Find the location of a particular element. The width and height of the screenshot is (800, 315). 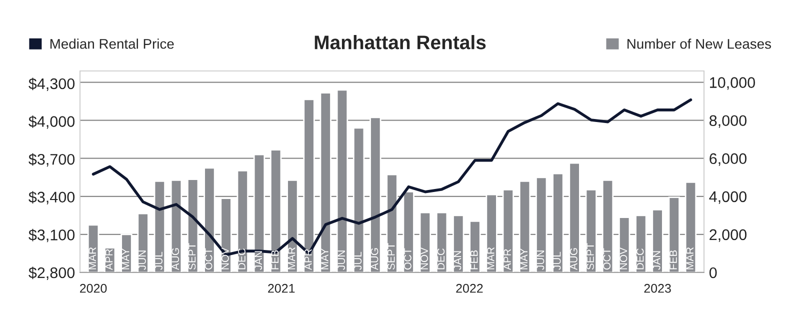

y2-tick-label: 10,000 is located at coordinates (732, 83).